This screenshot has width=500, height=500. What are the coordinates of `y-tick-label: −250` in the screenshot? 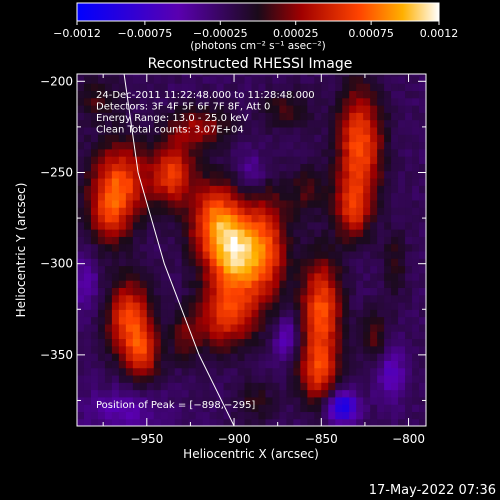 It's located at (56, 172).